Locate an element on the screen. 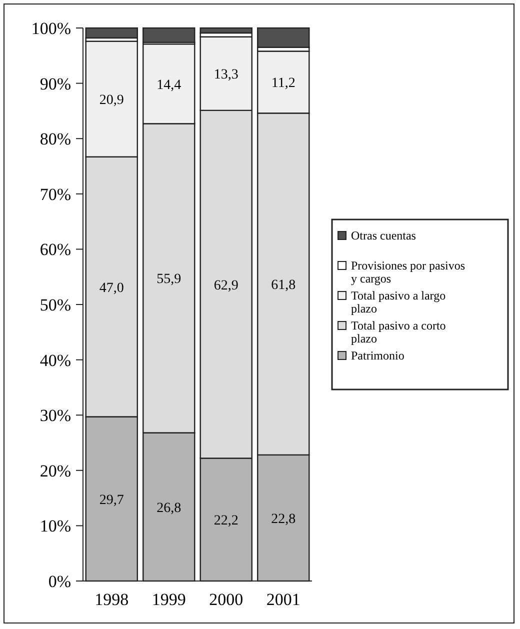  data-label: 47,0 is located at coordinates (111, 288).